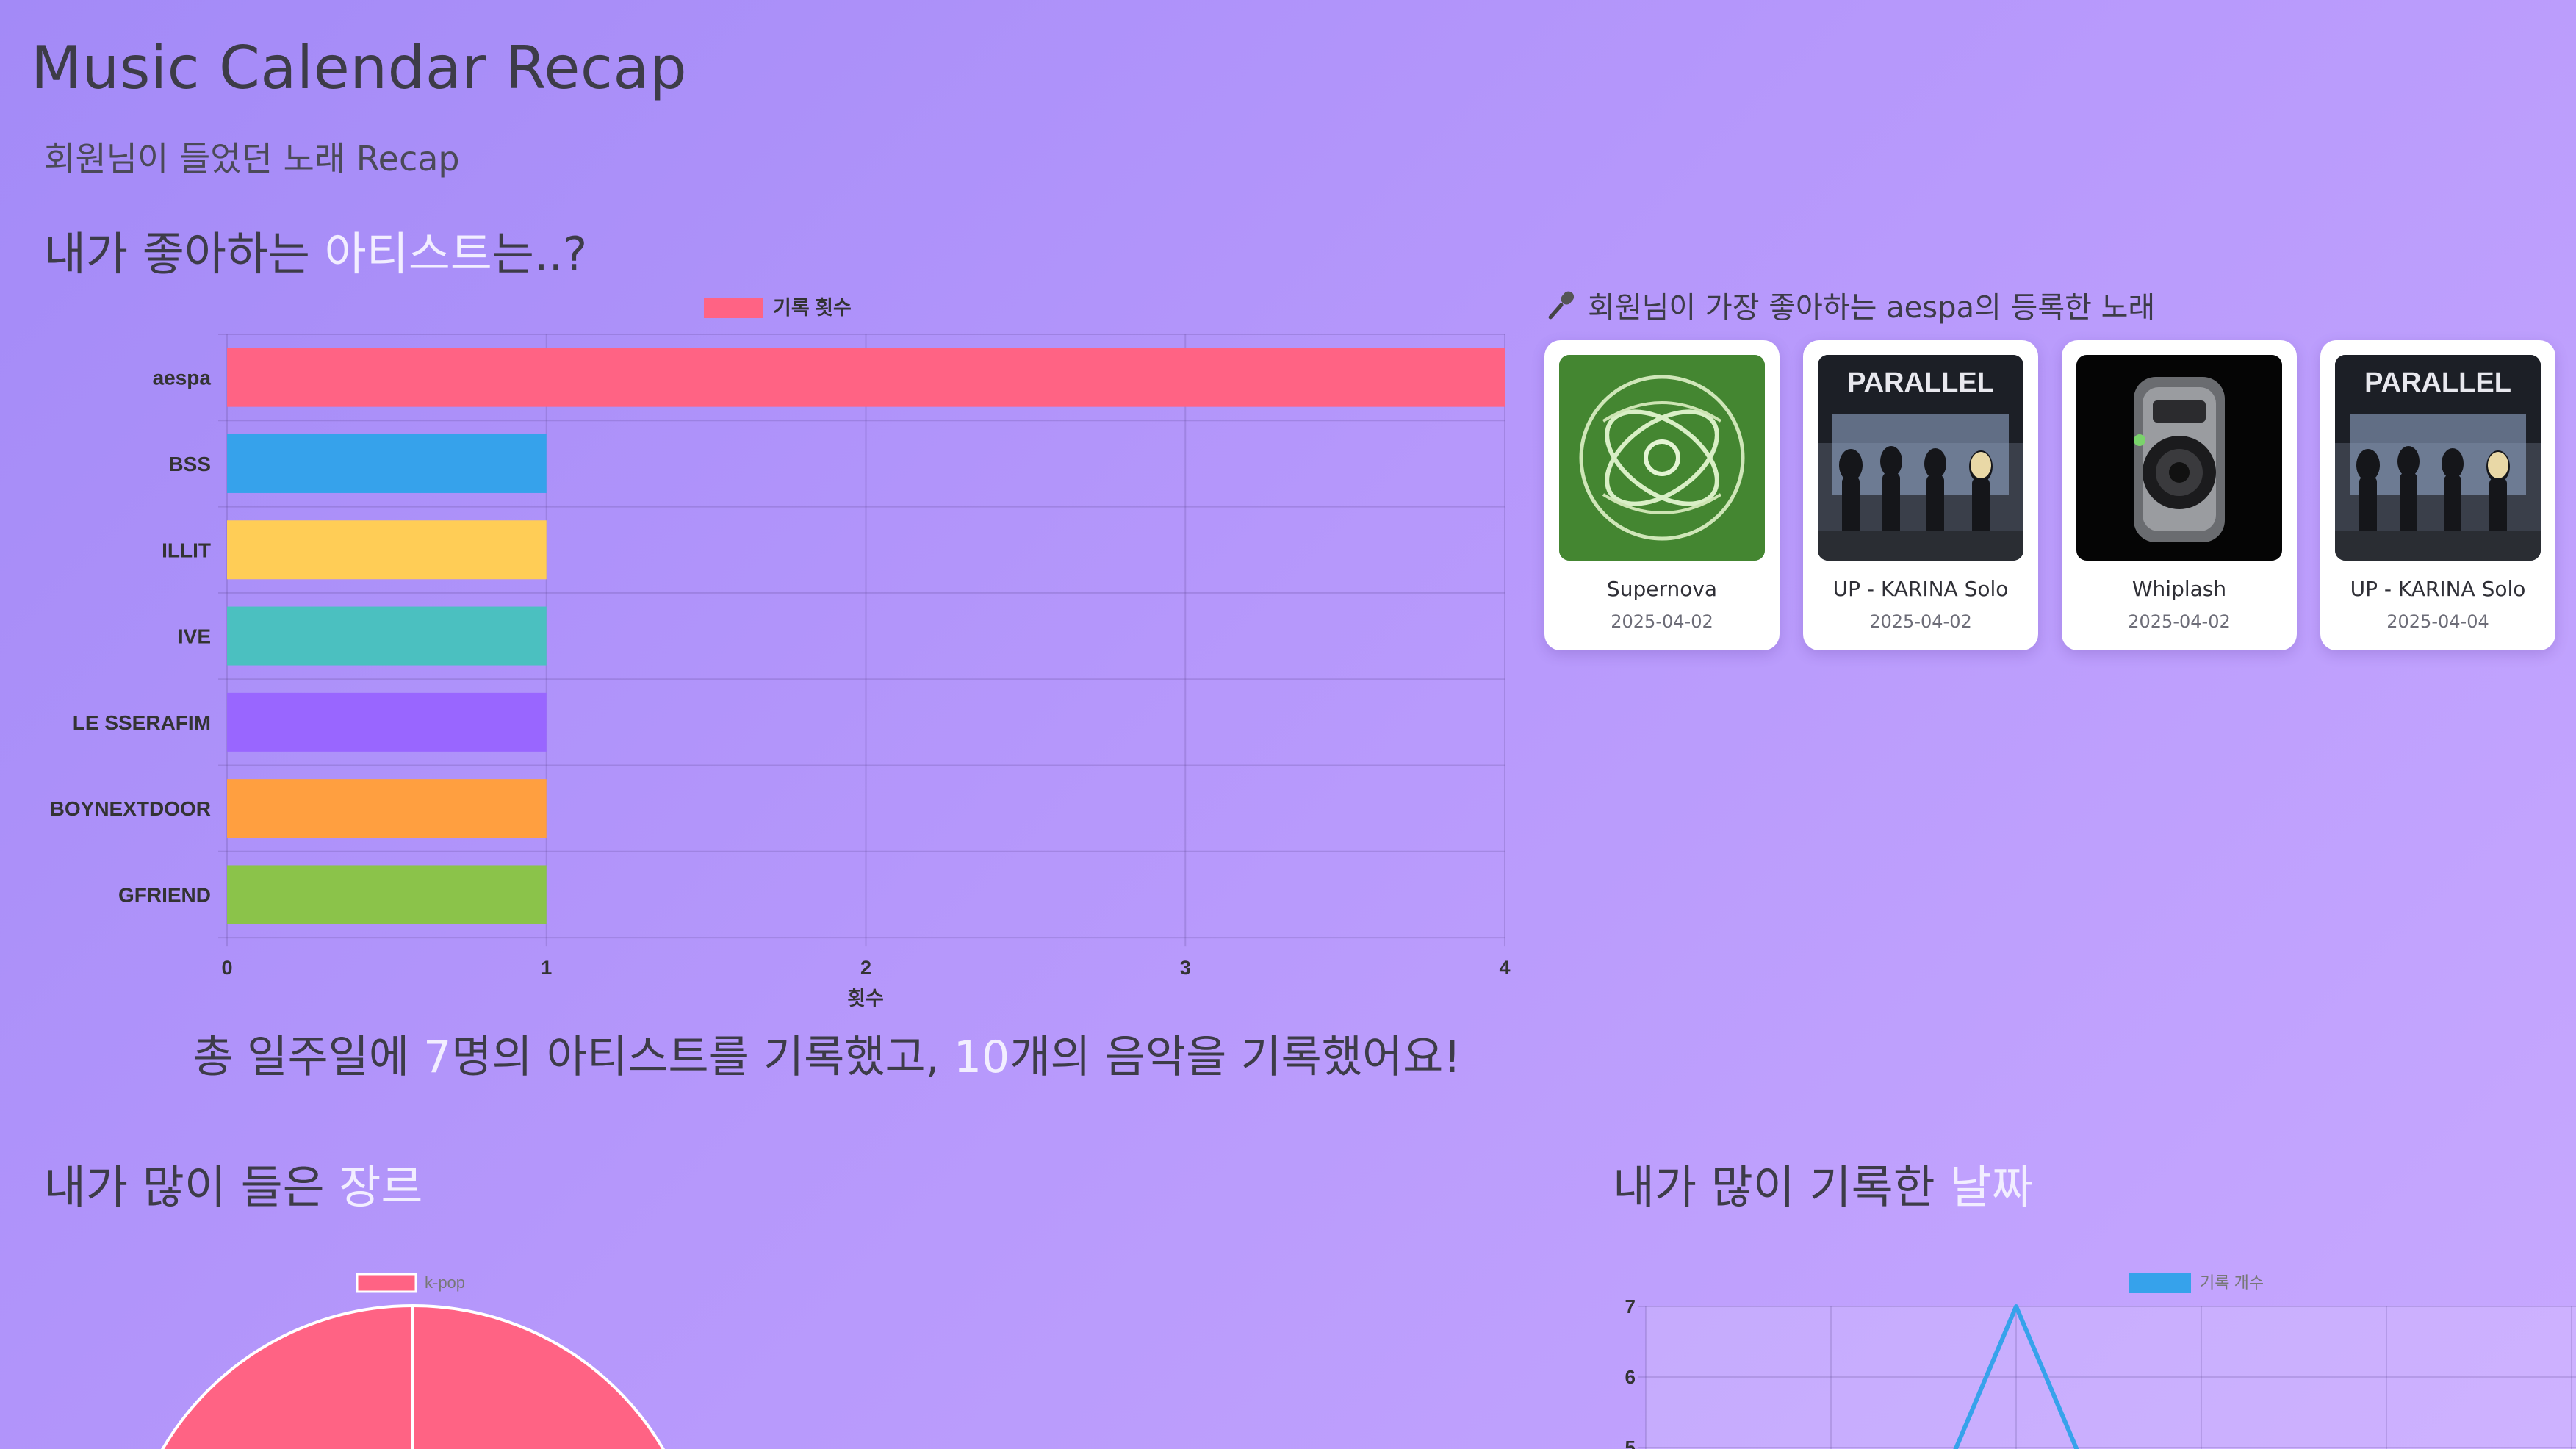 The width and height of the screenshot is (2576, 1449). I want to click on line-y-tick: 6, so click(1631, 1377).